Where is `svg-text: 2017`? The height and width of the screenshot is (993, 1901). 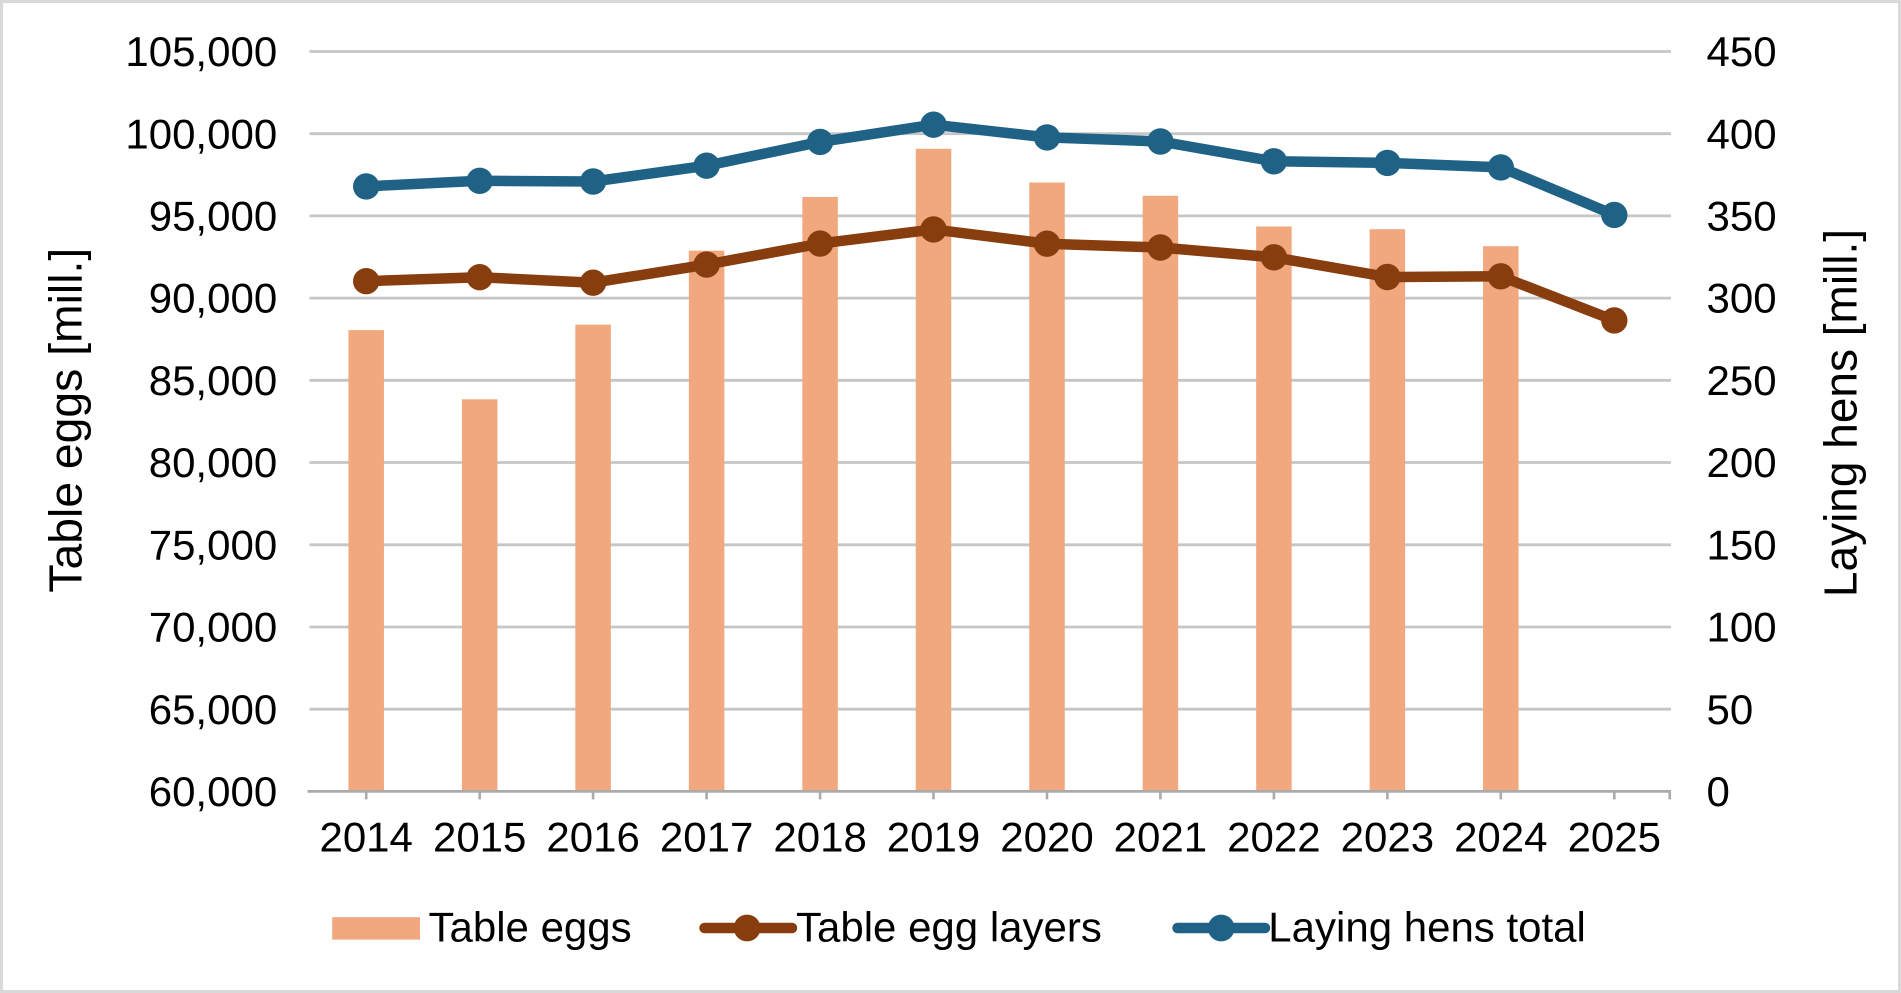
svg-text: 2017 is located at coordinates (706, 836).